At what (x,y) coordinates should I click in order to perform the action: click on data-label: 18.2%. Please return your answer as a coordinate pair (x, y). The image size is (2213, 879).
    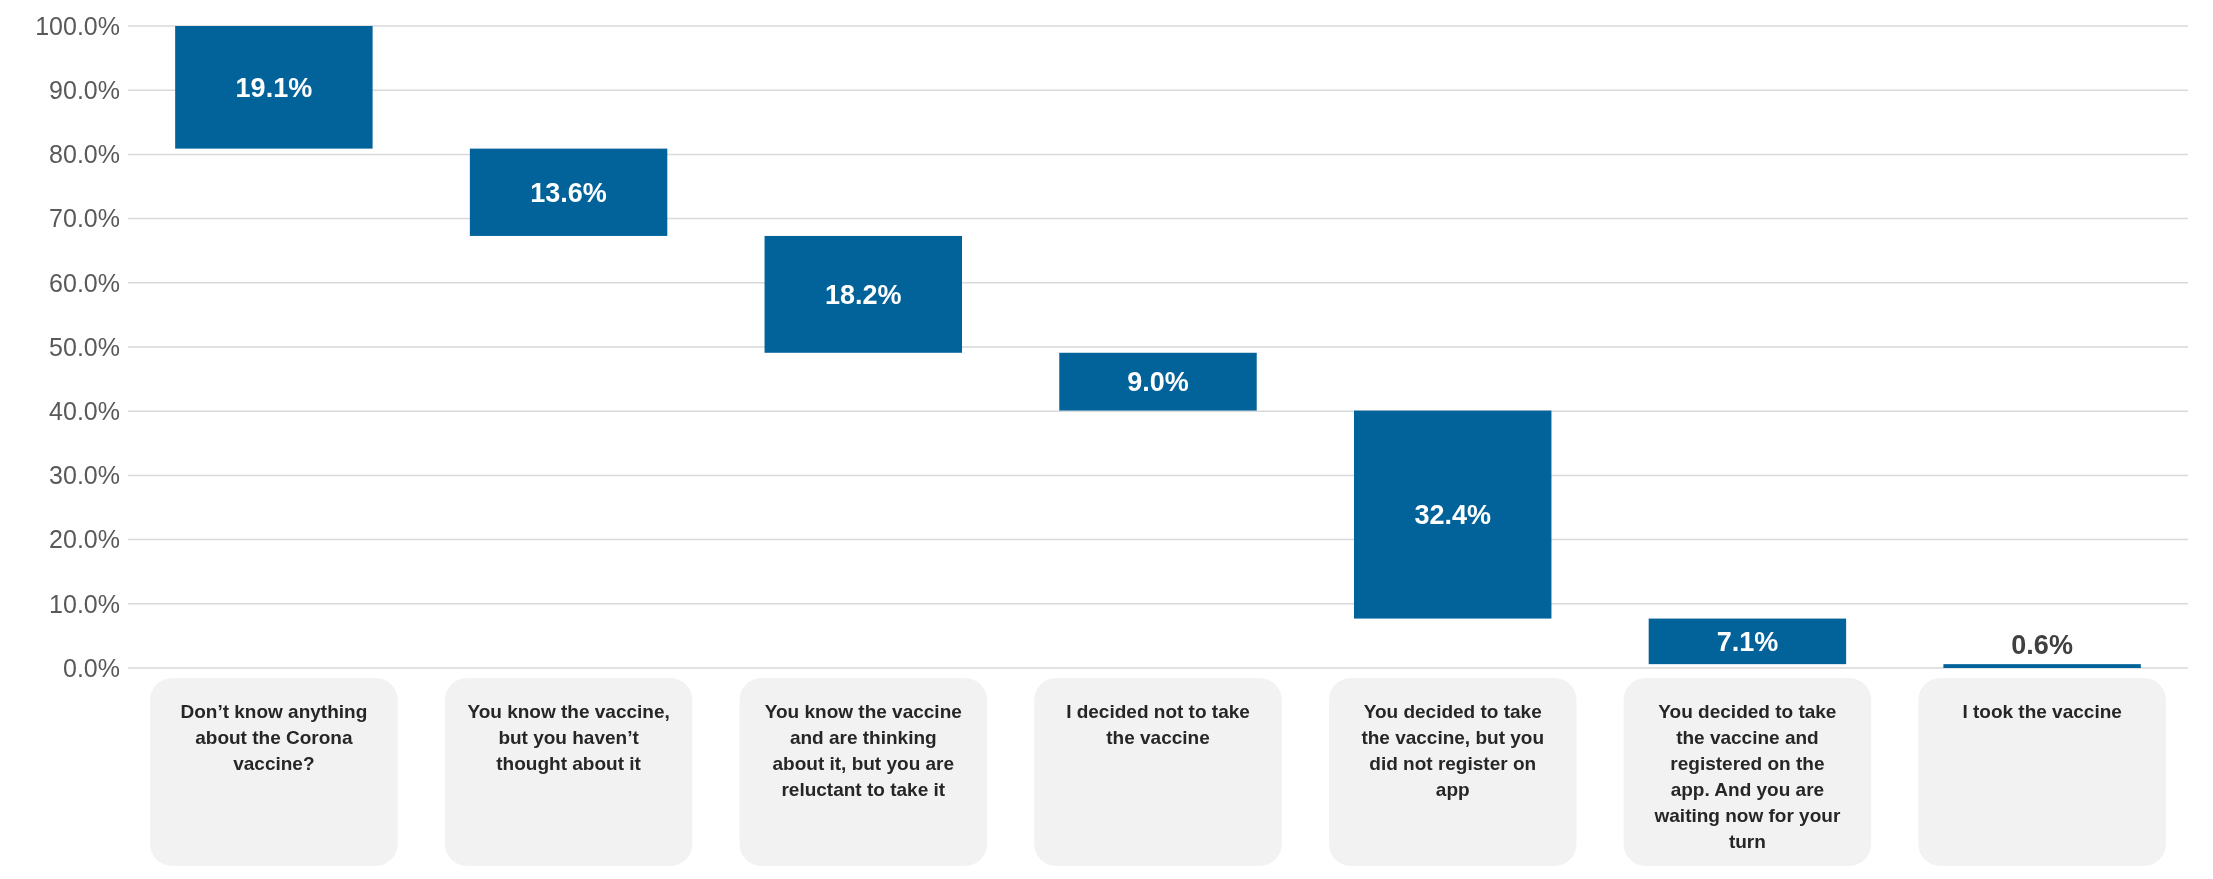
    Looking at the image, I should click on (863, 294).